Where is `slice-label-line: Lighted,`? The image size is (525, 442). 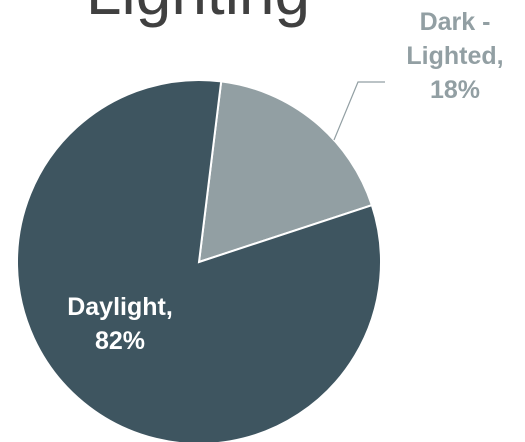
slice-label-line: Lighted, is located at coordinates (454, 56).